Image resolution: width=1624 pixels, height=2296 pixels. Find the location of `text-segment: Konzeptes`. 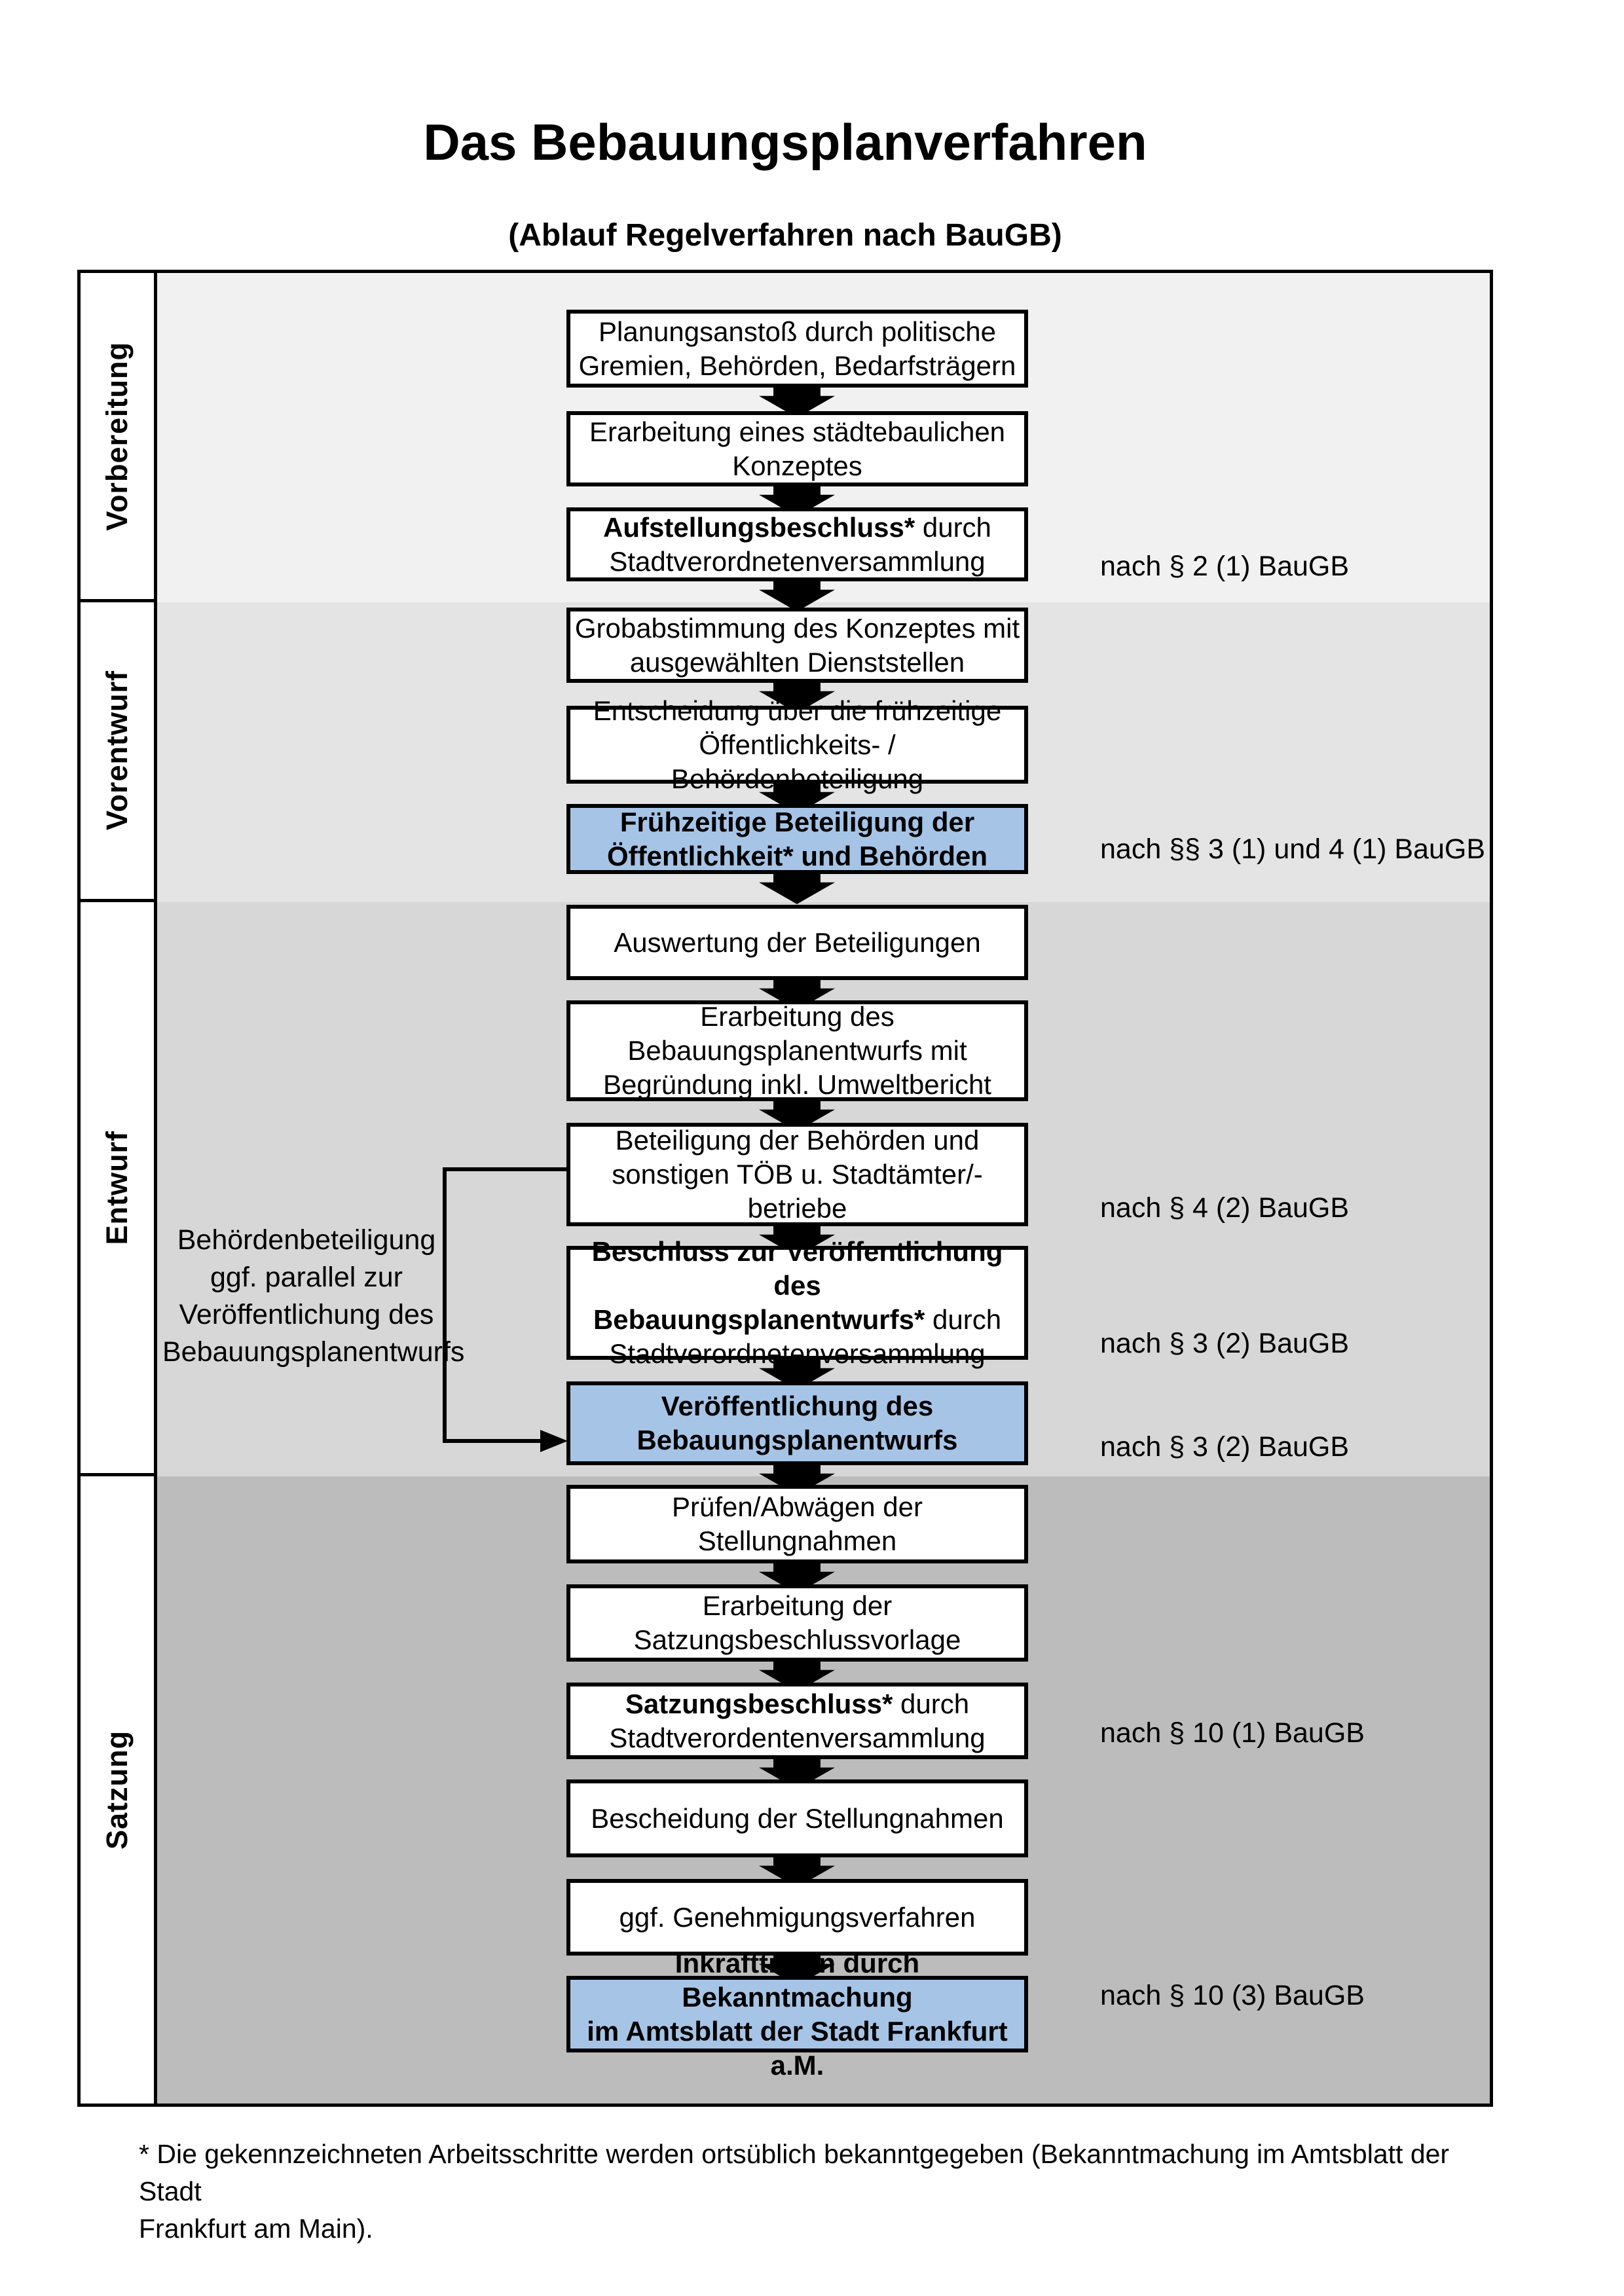

text-segment: Konzeptes is located at coordinates (797, 465).